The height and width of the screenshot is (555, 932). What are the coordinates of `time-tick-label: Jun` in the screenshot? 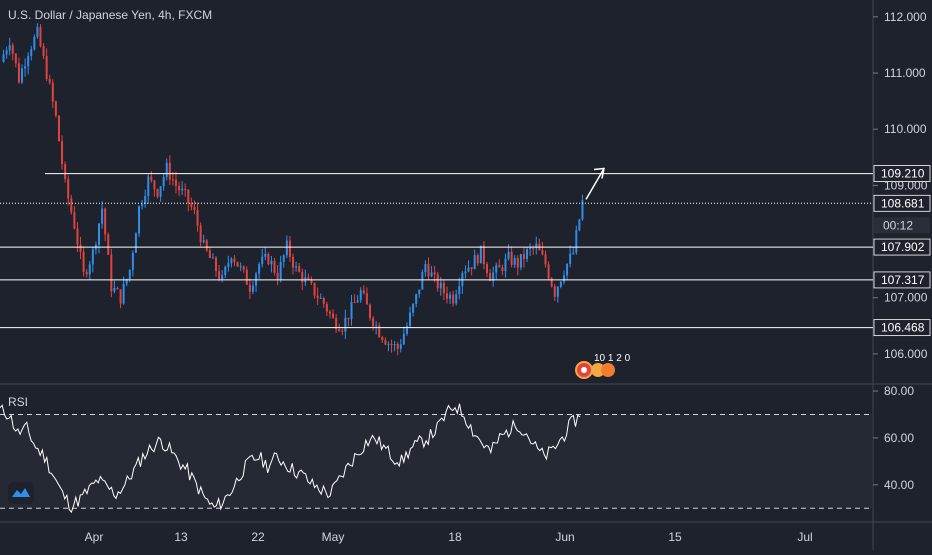 It's located at (564, 537).